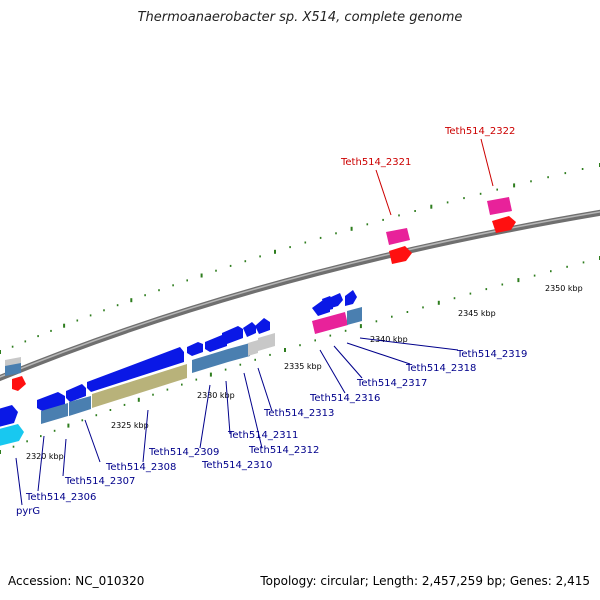  What do you see at coordinates (76, 581) in the screenshot?
I see `accession-text: Accession: NC_010320` at bounding box center [76, 581].